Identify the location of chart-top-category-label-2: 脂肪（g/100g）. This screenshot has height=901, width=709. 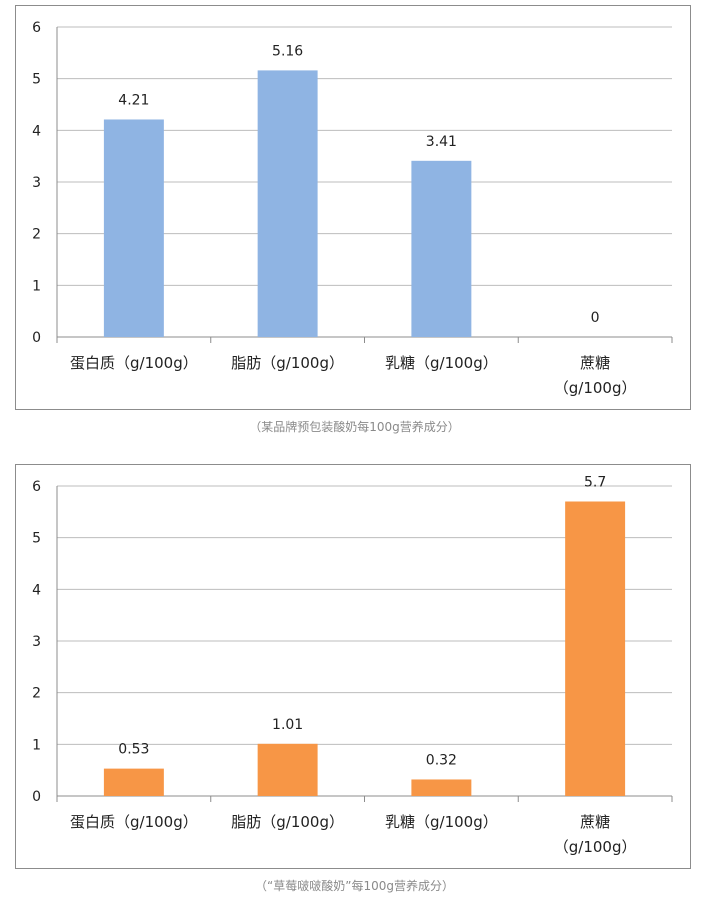
(287, 363).